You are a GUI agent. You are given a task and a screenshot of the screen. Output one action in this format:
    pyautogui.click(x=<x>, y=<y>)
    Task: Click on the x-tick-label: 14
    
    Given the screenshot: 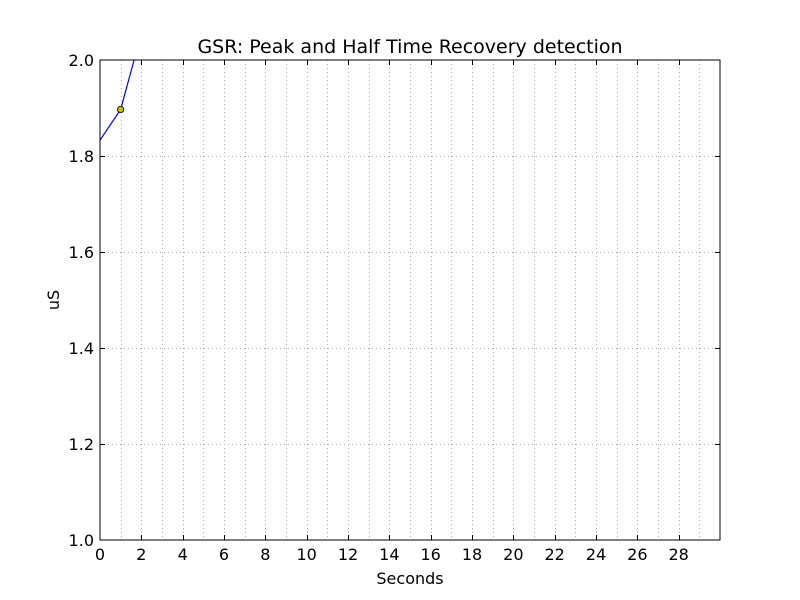 What is the action you would take?
    pyautogui.click(x=389, y=554)
    